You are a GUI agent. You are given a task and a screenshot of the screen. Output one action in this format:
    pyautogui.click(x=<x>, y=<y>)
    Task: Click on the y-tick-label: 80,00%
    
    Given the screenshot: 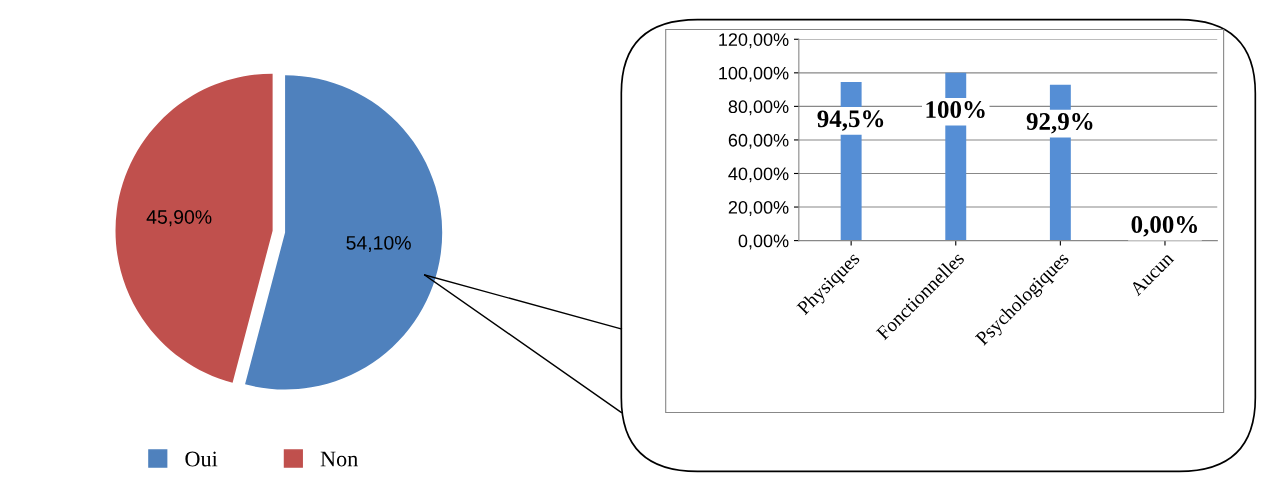 What is the action you would take?
    pyautogui.click(x=758, y=108)
    